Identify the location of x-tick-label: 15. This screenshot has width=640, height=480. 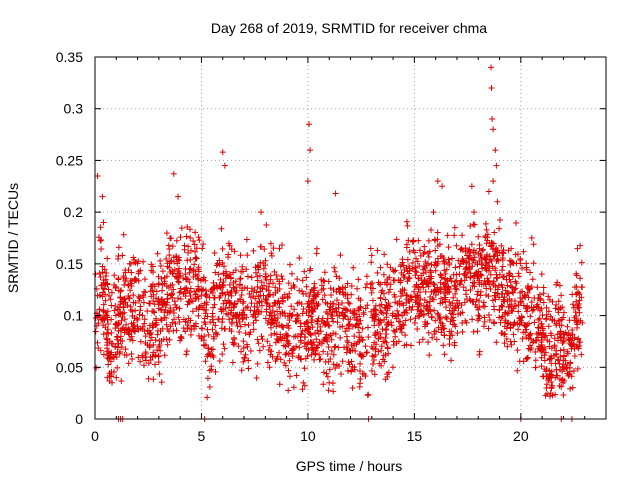
(415, 436).